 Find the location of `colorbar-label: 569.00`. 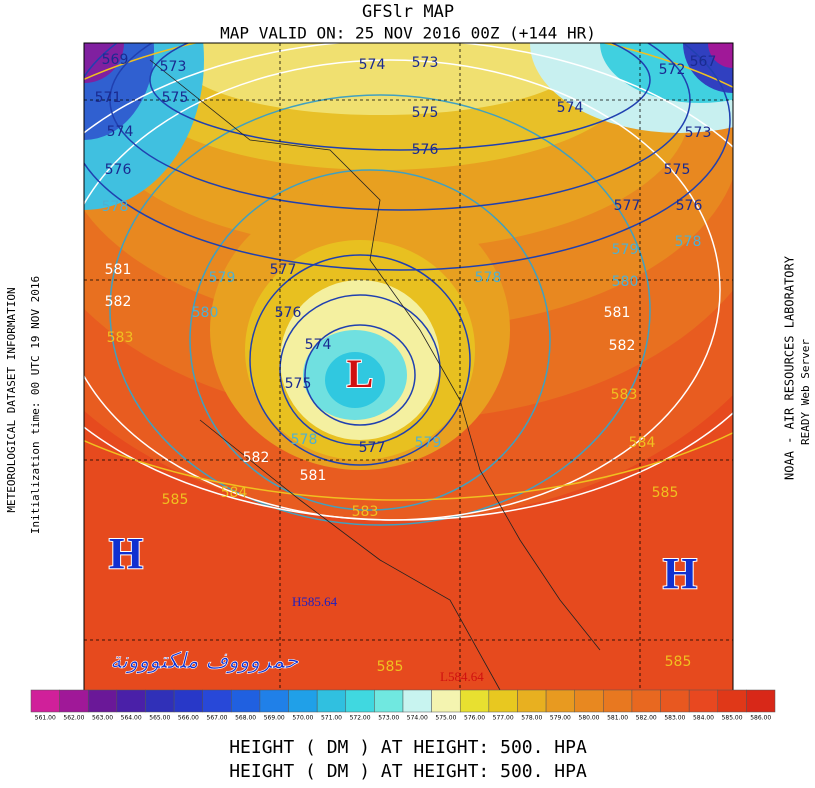

colorbar-label: 569.00 is located at coordinates (274, 718).